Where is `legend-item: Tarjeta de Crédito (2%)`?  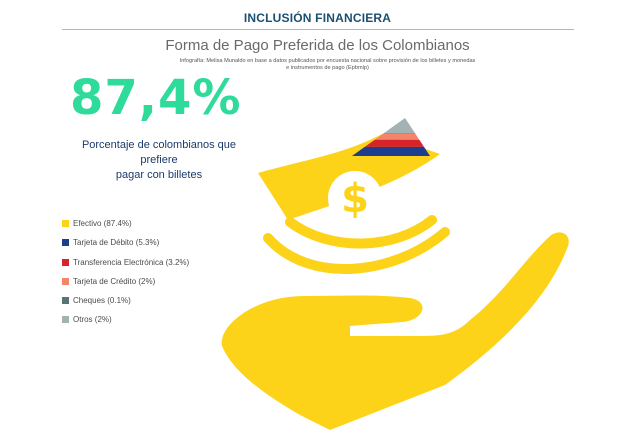 legend-item: Tarjeta de Crédito (2%) is located at coordinates (125, 281).